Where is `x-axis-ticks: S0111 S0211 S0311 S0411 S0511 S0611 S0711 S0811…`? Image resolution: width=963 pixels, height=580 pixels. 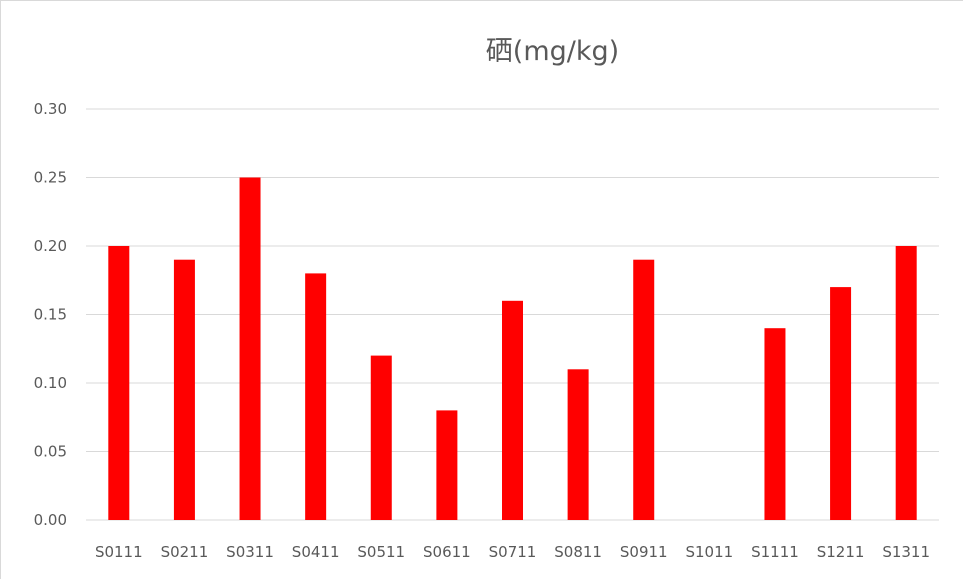
x-axis-ticks: S0111 S0211 S0311 S0411 S0511 S0611 S0711 S0811… is located at coordinates (512, 552).